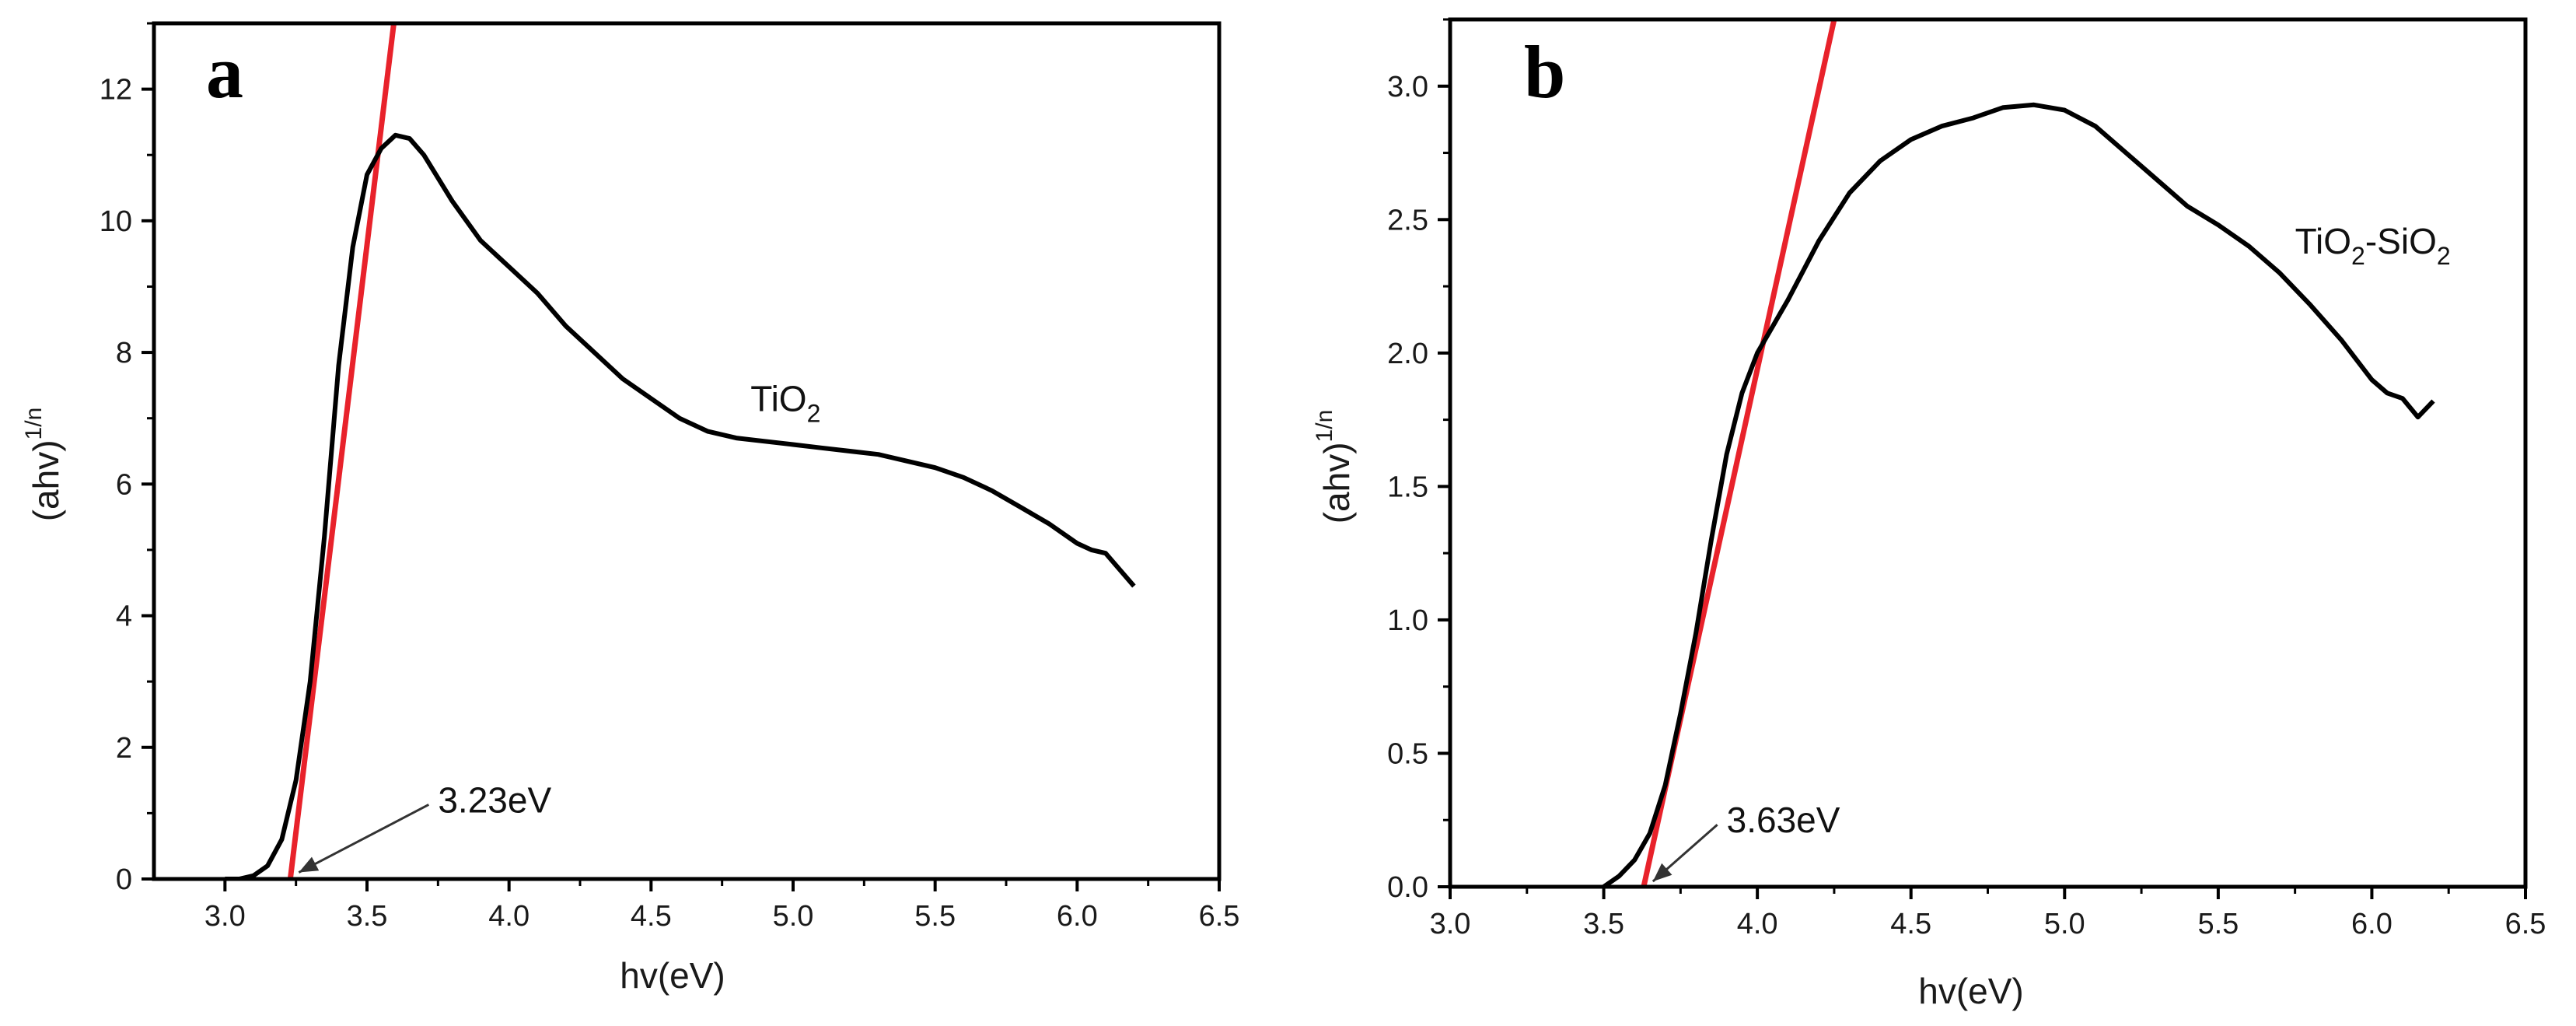 The width and height of the screenshot is (2576, 1026). Describe the element at coordinates (1407, 887) in the screenshot. I see `y-tick-label-b-0: 0.0` at that location.